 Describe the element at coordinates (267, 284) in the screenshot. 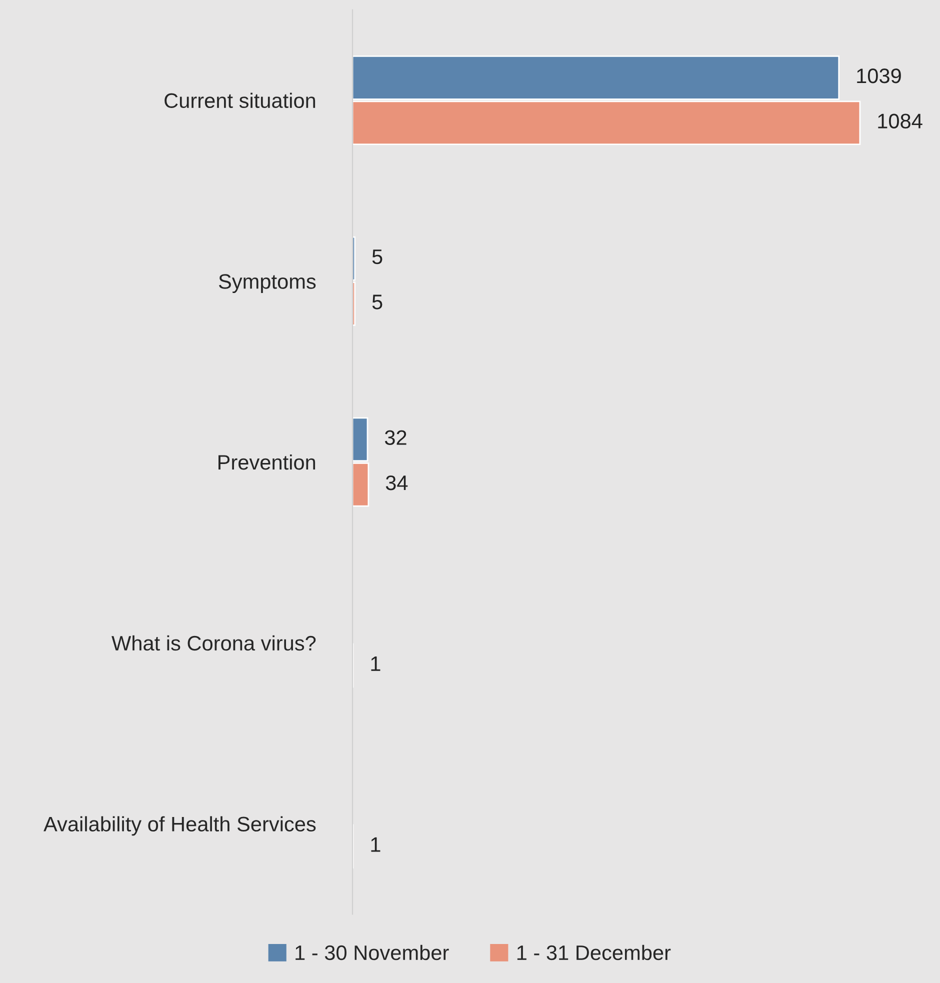

I see `y-tick-label: Symptoms` at that location.